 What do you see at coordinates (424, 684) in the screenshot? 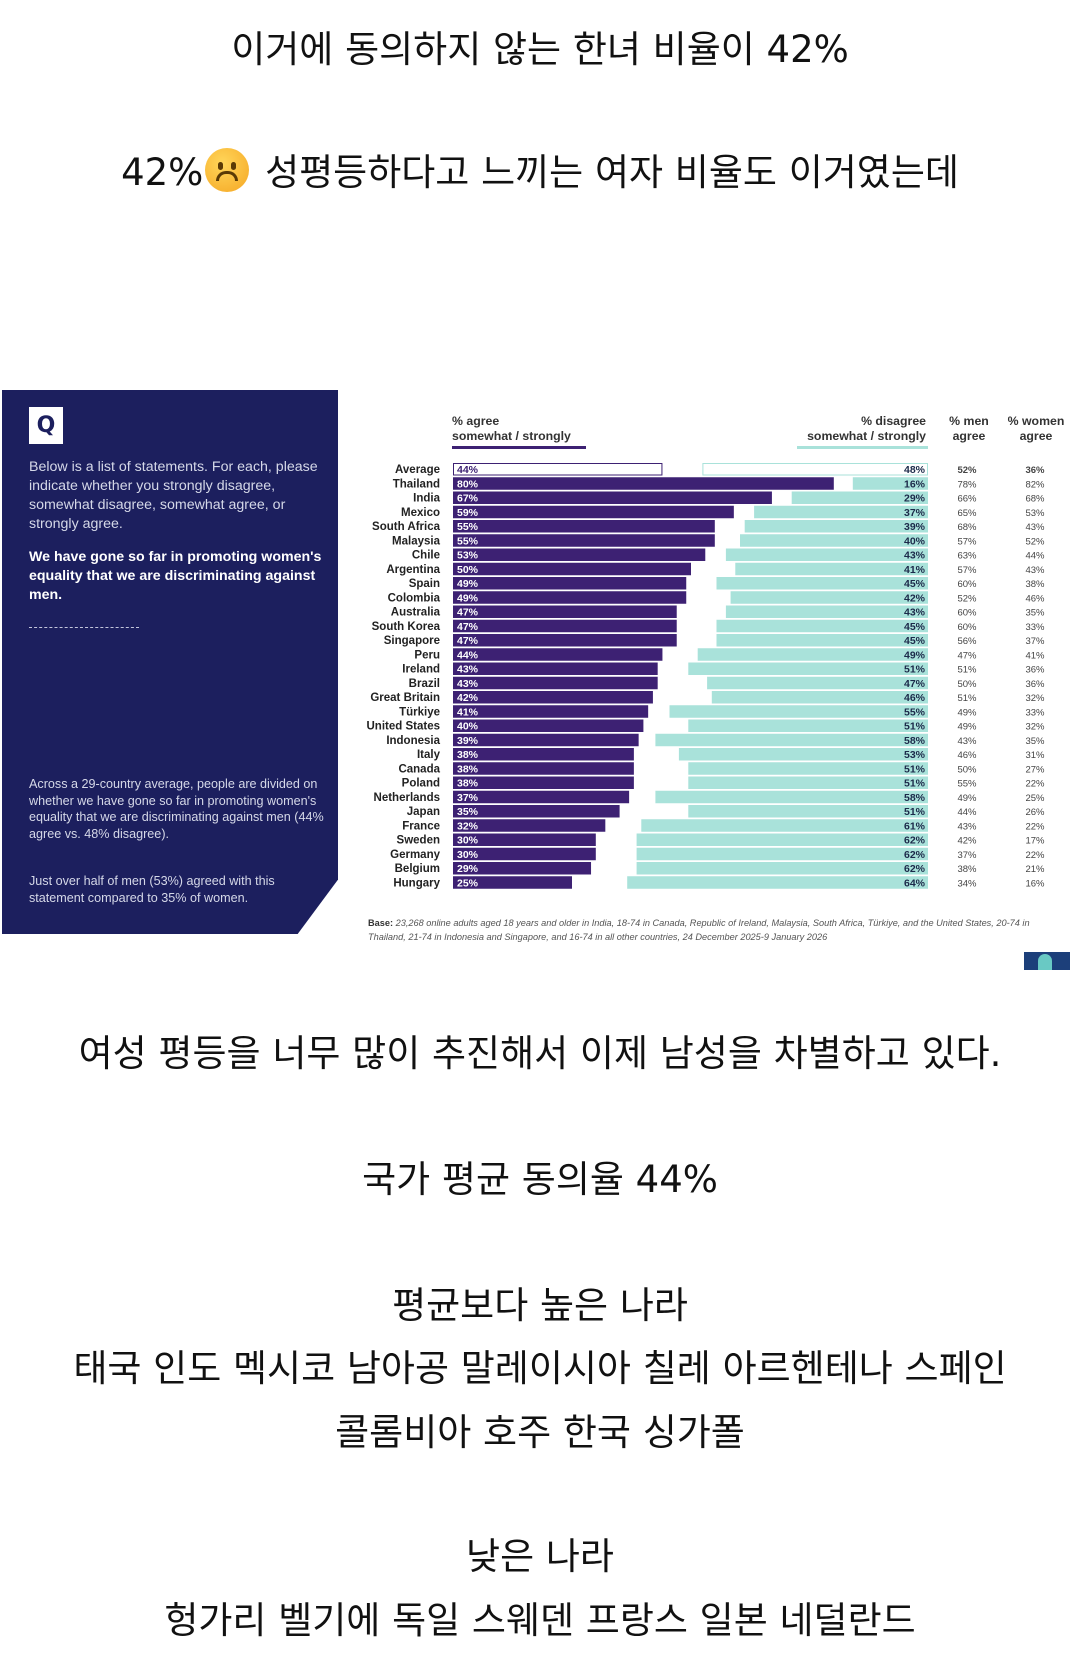
I see `country-label-brazil: Brazil` at bounding box center [424, 684].